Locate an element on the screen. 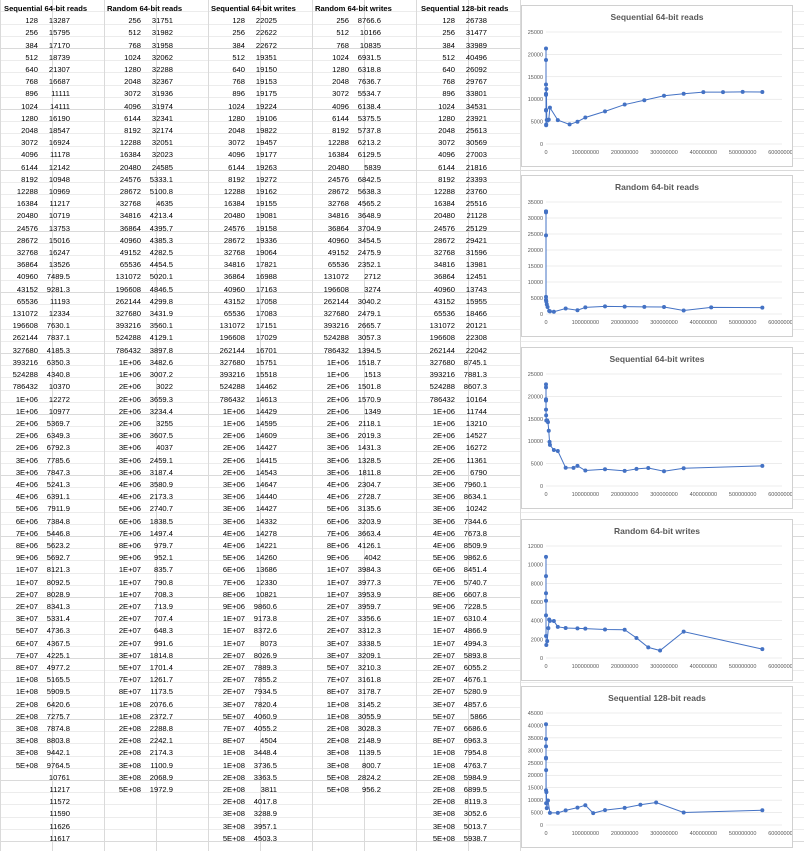 The height and width of the screenshot is (851, 804). value-cell: 32341 is located at coordinates (162, 118).